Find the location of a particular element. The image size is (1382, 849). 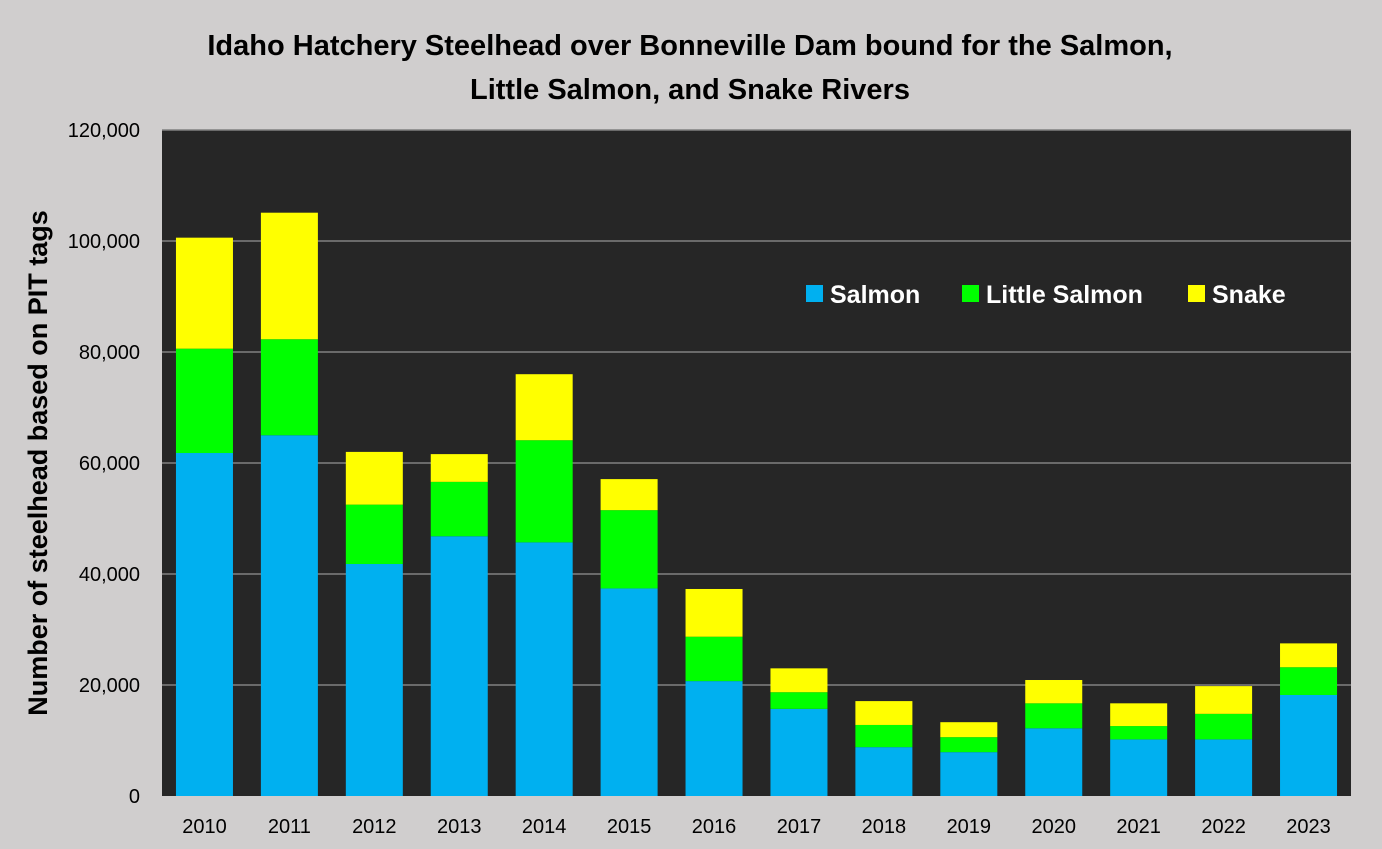

legend-label: Salmon is located at coordinates (875, 295).